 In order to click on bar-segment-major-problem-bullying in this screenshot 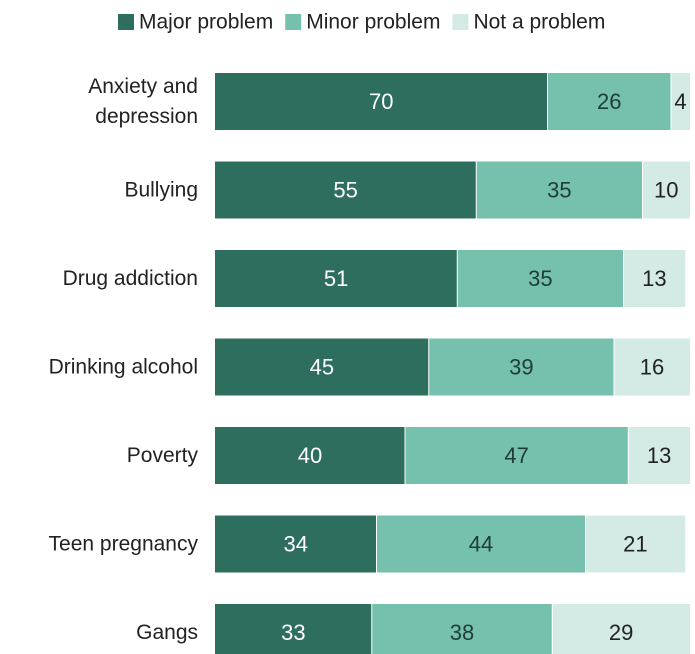, I will do `click(346, 190)`.